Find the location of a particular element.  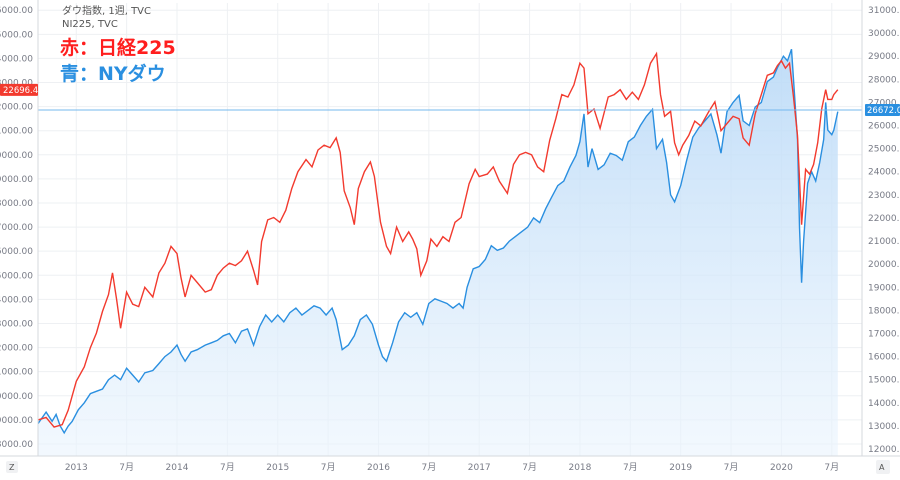

right-tick-label: 23000.0 is located at coordinates (884, 196).